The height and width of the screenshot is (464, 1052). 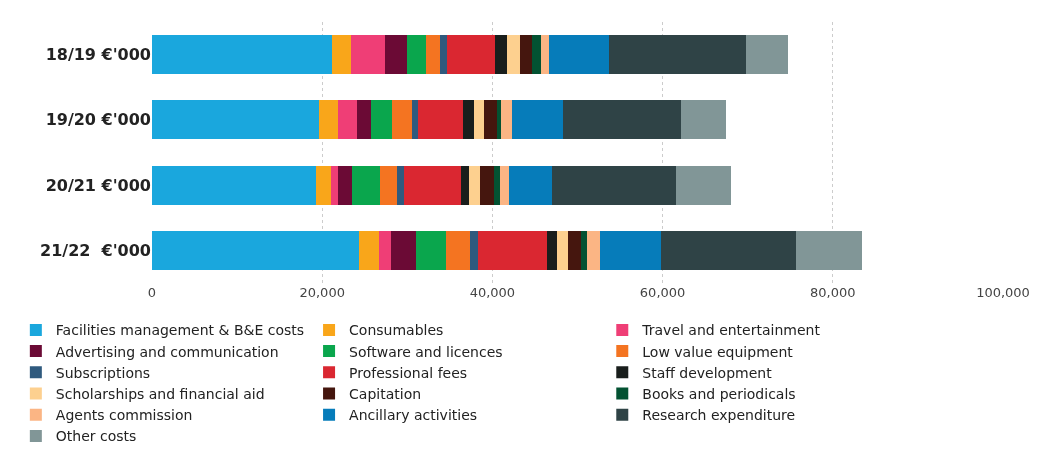 What do you see at coordinates (385, 393) in the screenshot?
I see `legend-label: Capitation` at bounding box center [385, 393].